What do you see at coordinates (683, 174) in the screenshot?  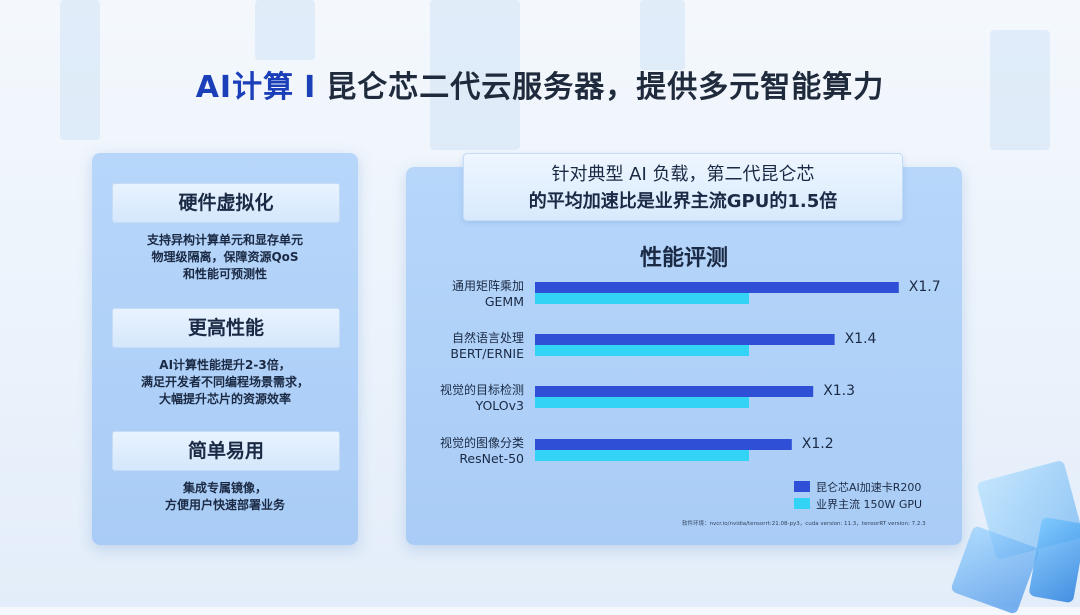 I see `callout-line-1: 针对典型 AI 负载，第二代昆仑芯` at bounding box center [683, 174].